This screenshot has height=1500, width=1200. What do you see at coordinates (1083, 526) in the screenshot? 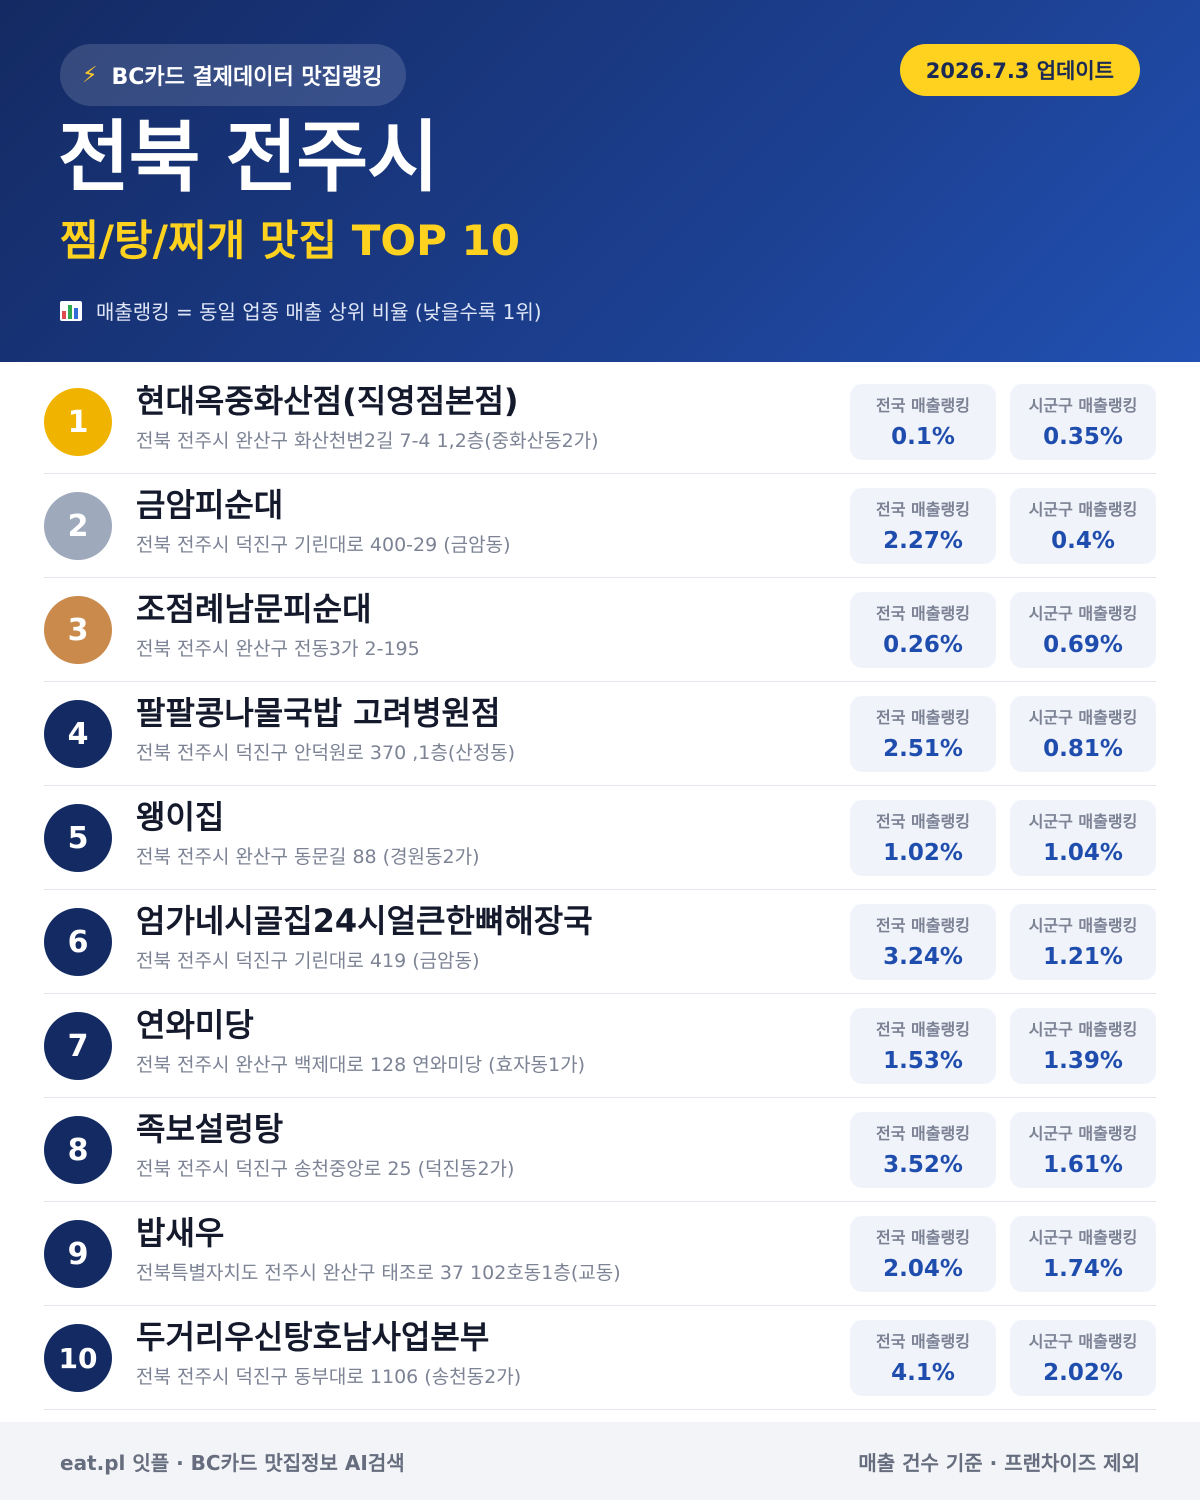
I see `local-rank-box: 시군구 매출랭킹 0.4%` at bounding box center [1083, 526].